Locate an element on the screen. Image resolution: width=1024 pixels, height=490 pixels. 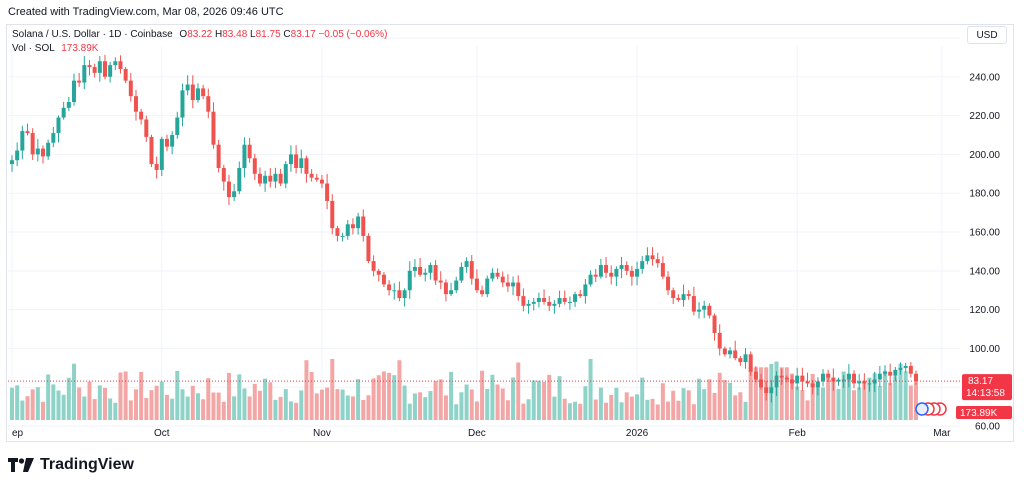
countdown-label: 14:13:58 is located at coordinates (985, 393).